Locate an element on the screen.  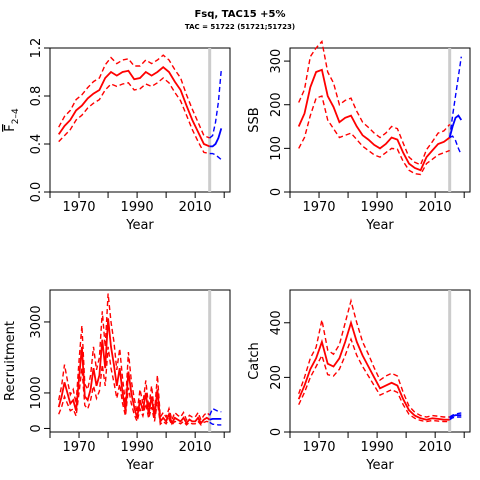
catch-historical-upper-line is located at coordinates (374, 358).